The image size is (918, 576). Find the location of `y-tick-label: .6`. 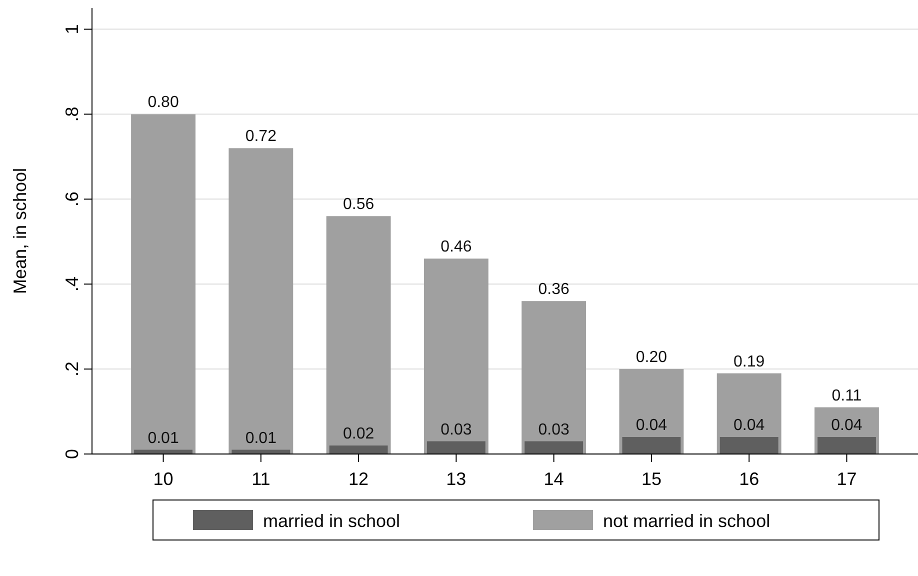

y-tick-label: .6 is located at coordinates (72, 199).